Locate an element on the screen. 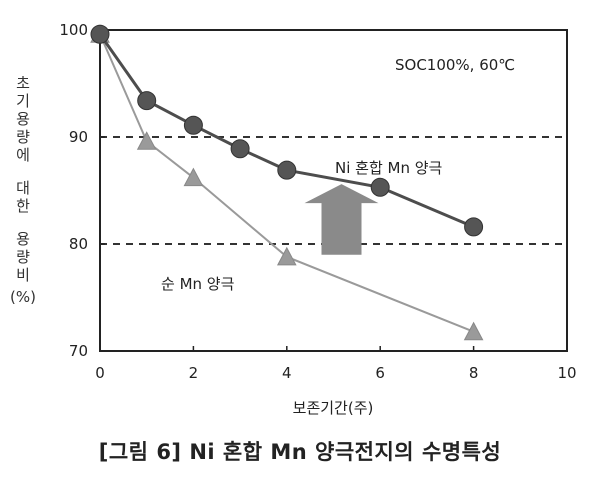  y-axis-label-char: 초 is located at coordinates (23, 83).